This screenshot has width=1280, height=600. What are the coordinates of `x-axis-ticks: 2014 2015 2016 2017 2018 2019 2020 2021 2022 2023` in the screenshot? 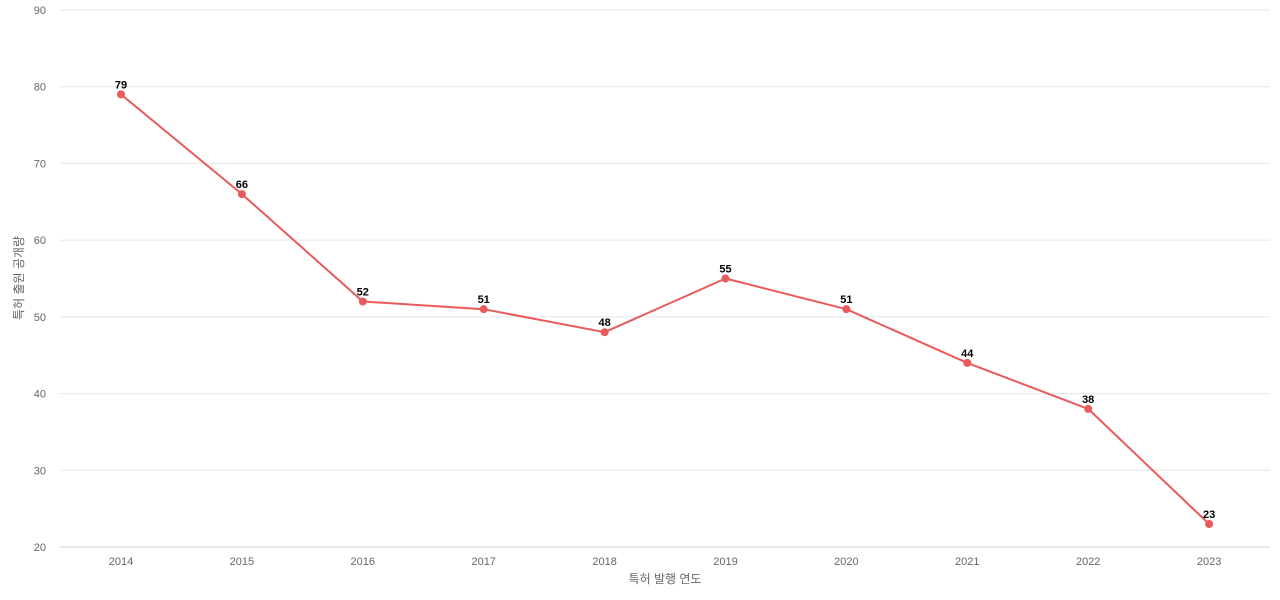 It's located at (665, 562).